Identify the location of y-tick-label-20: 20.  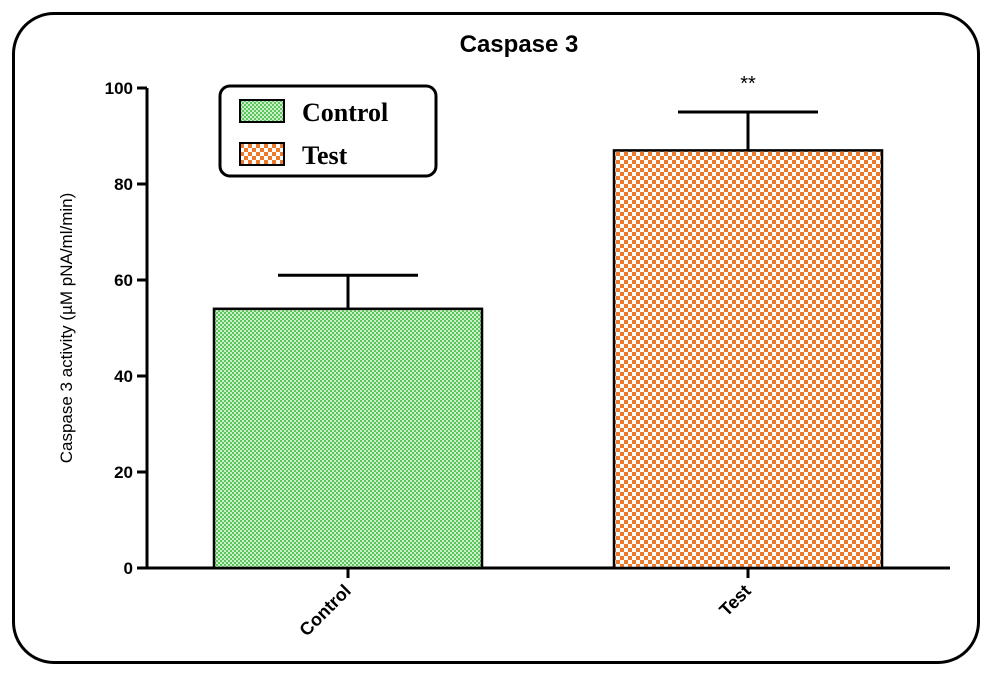
(123, 472).